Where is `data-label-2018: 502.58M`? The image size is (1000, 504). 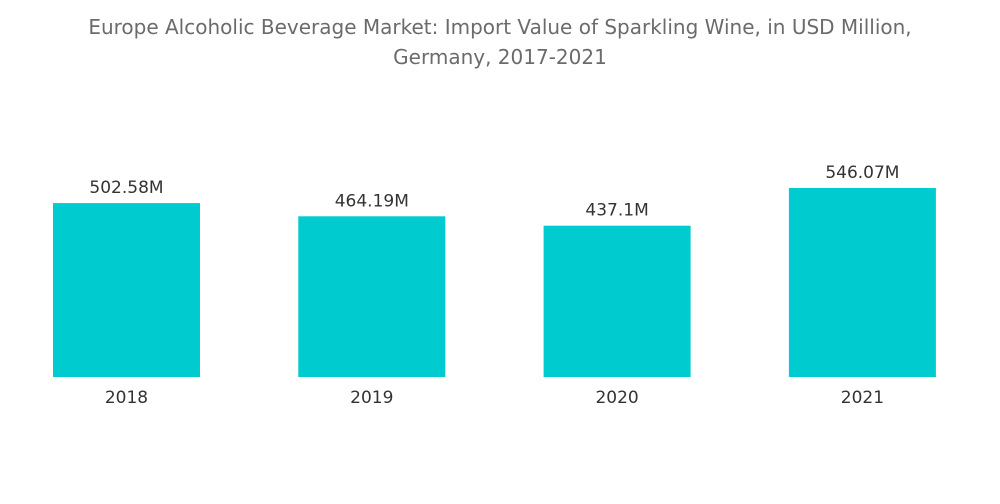
data-label-2018: 502.58M is located at coordinates (126, 188).